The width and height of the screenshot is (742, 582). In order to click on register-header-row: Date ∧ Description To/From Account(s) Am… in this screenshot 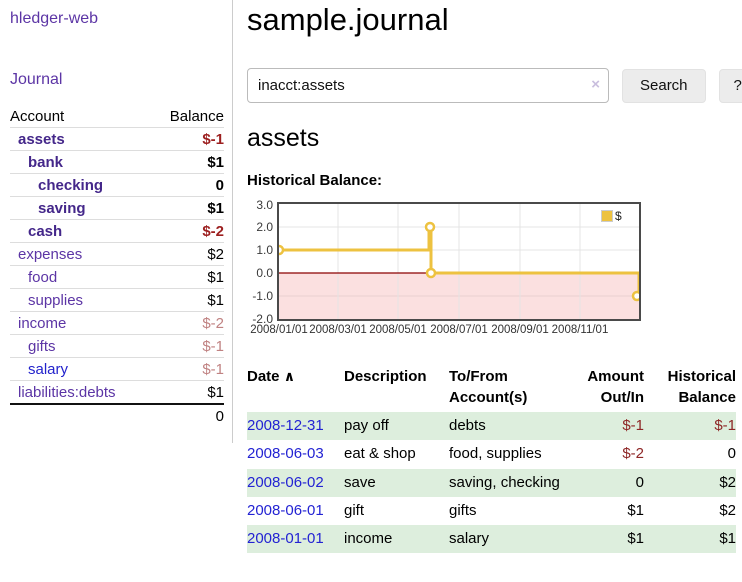, I will do `click(491, 388)`.